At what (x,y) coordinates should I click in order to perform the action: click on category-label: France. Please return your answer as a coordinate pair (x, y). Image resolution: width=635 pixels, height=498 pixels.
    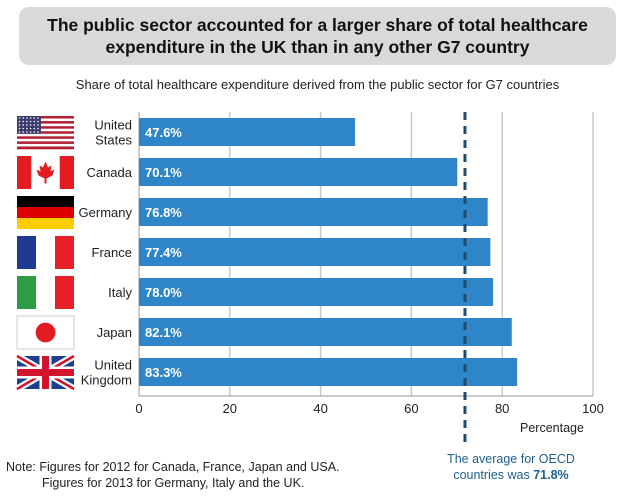
    Looking at the image, I should click on (112, 252).